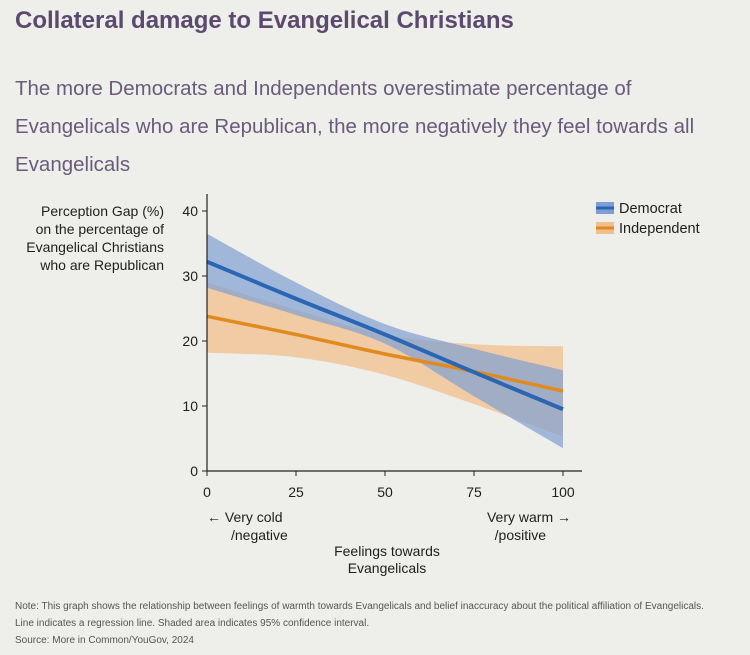 Image resolution: width=750 pixels, height=655 pixels. What do you see at coordinates (529, 517) in the screenshot?
I see `x-annotation-warm: Very warm →` at bounding box center [529, 517].